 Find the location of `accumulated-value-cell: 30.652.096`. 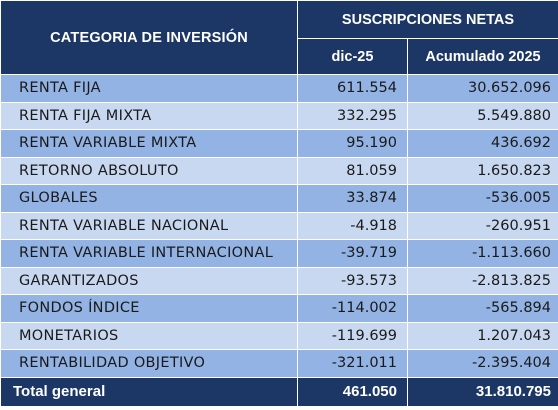

accumulated-value-cell: 30.652.096 is located at coordinates (482, 88).